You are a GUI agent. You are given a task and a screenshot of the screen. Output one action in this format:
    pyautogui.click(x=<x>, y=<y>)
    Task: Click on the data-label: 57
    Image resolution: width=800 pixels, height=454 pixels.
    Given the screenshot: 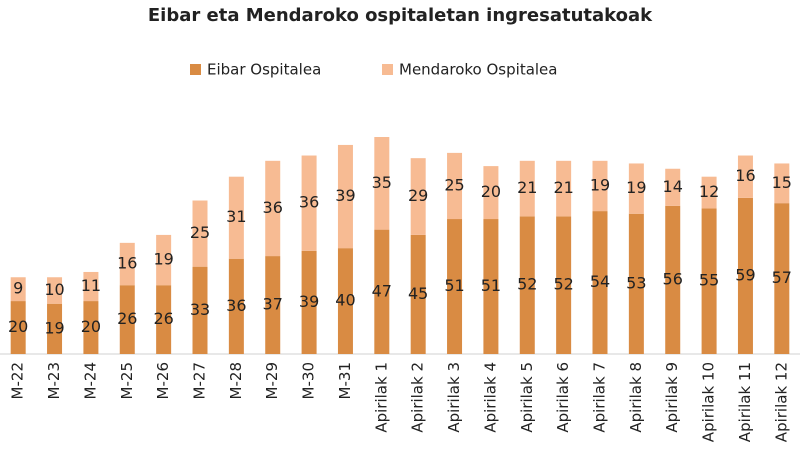 What is the action you would take?
    pyautogui.click(x=782, y=277)
    